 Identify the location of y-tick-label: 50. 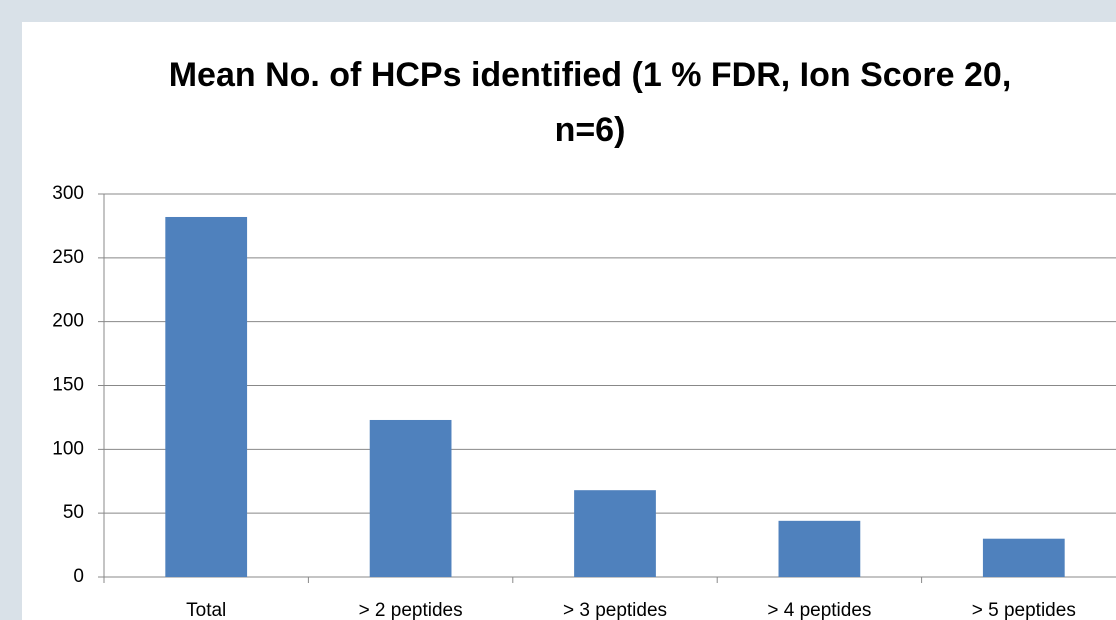
(73, 512).